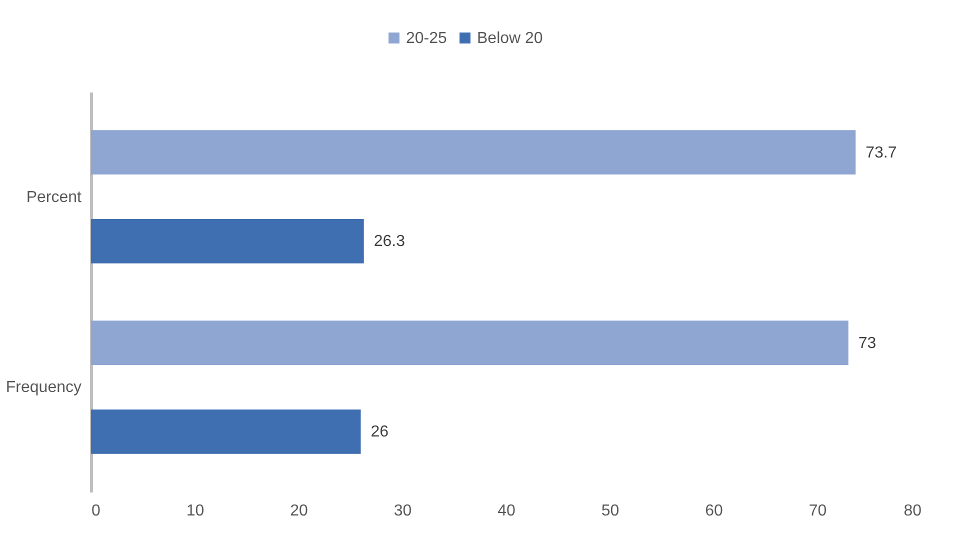 This screenshot has height=545, width=968. I want to click on x-tick-label: 20, so click(299, 511).